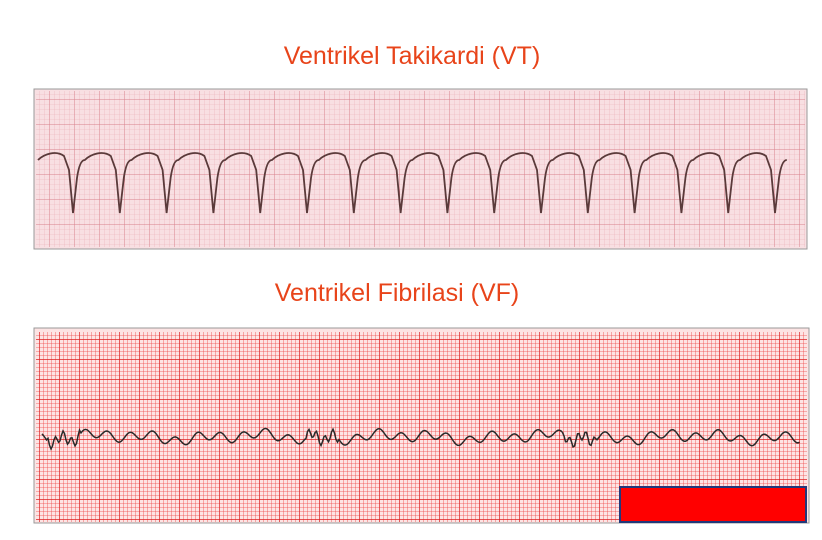 This screenshot has height=540, width=822. I want to click on vf-title: Ventrikel Fibrilasi (VF), so click(397, 293).